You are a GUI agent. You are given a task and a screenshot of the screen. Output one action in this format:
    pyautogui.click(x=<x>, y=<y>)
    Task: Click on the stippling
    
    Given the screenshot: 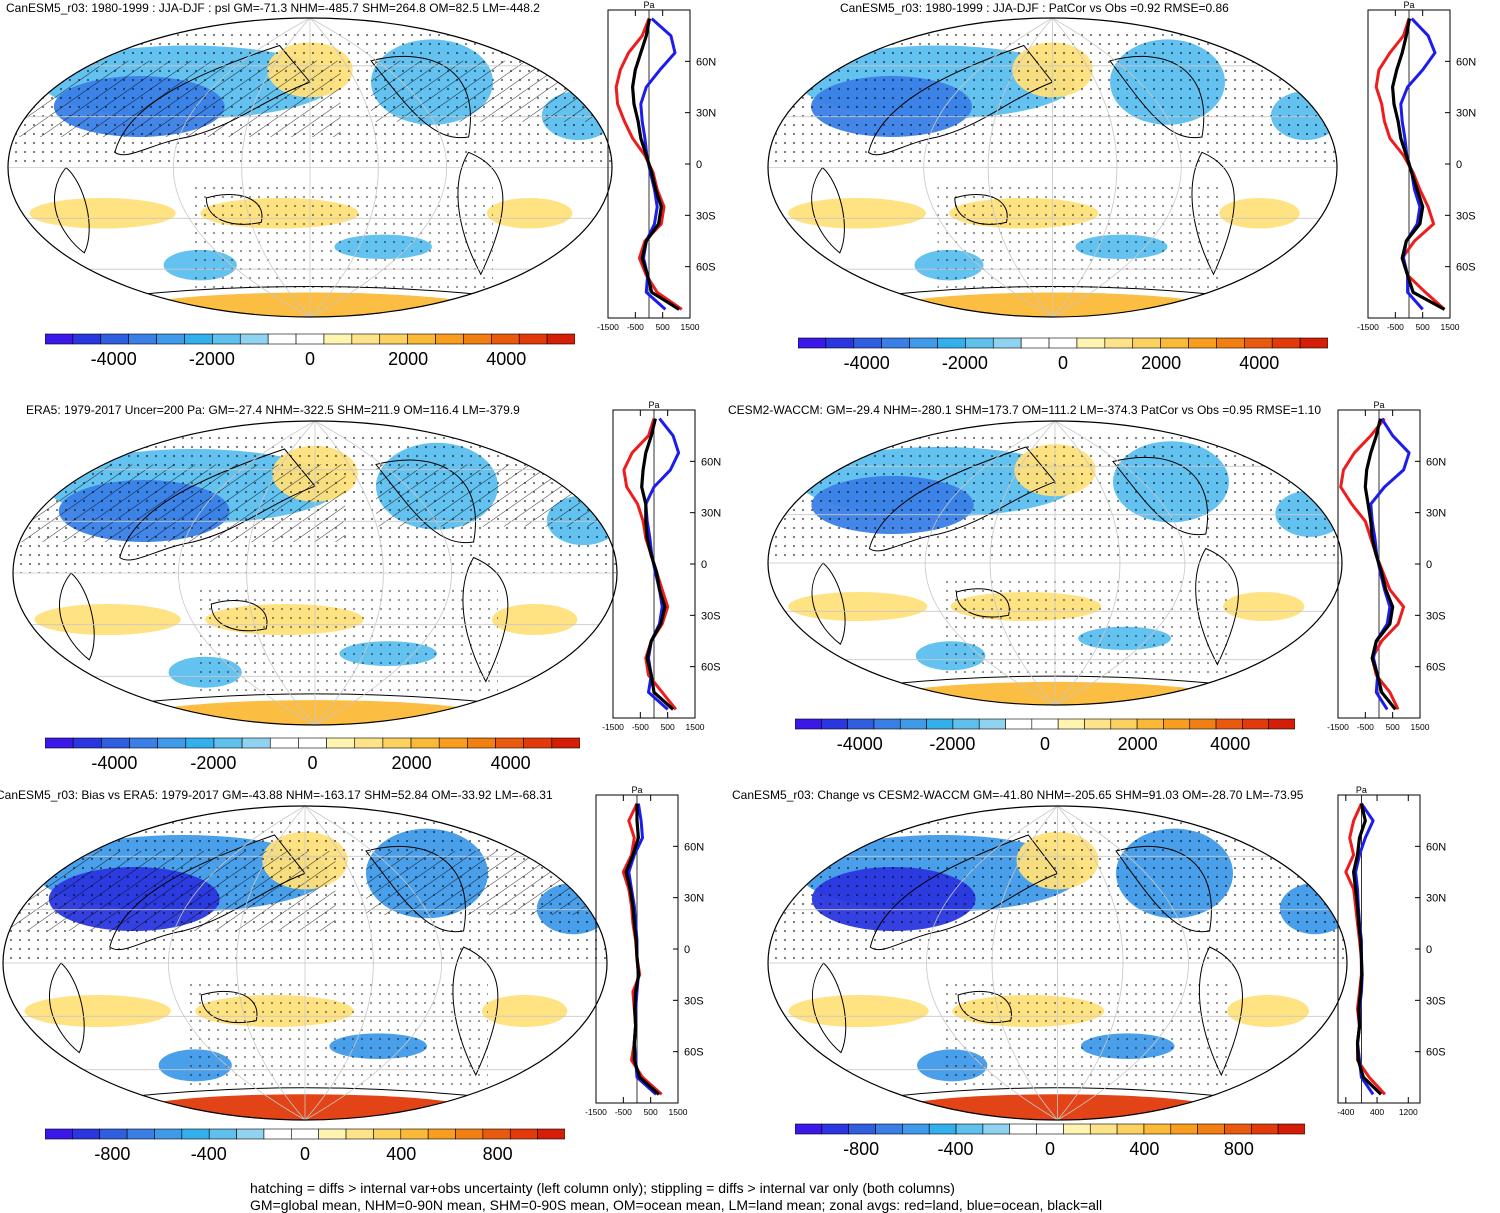 What is the action you would take?
    pyautogui.click(x=340, y=236)
    